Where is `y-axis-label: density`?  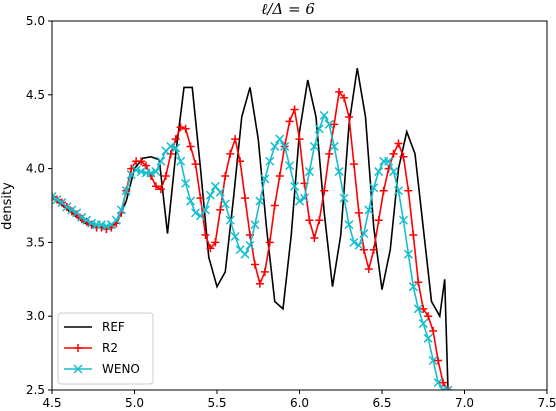 y-axis-label: density is located at coordinates (7, 206).